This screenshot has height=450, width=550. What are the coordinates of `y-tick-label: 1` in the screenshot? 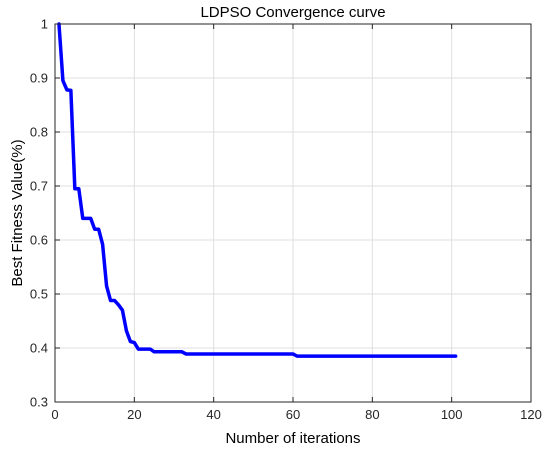 It's located at (44, 24).